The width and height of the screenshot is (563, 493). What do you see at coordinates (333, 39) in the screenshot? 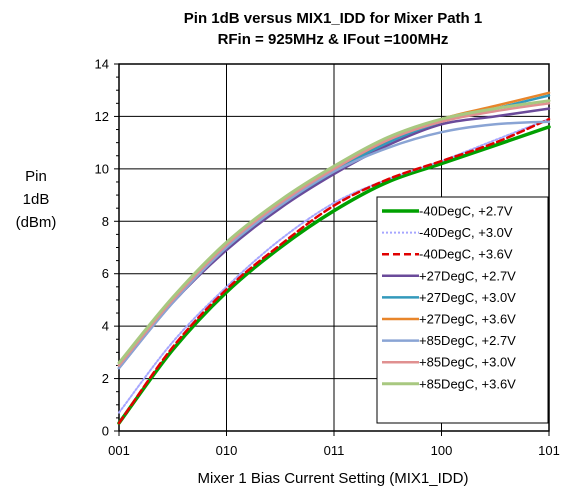
I see `chart-subtitle: RFin = 925MHz & IFout =100MHz` at bounding box center [333, 39].